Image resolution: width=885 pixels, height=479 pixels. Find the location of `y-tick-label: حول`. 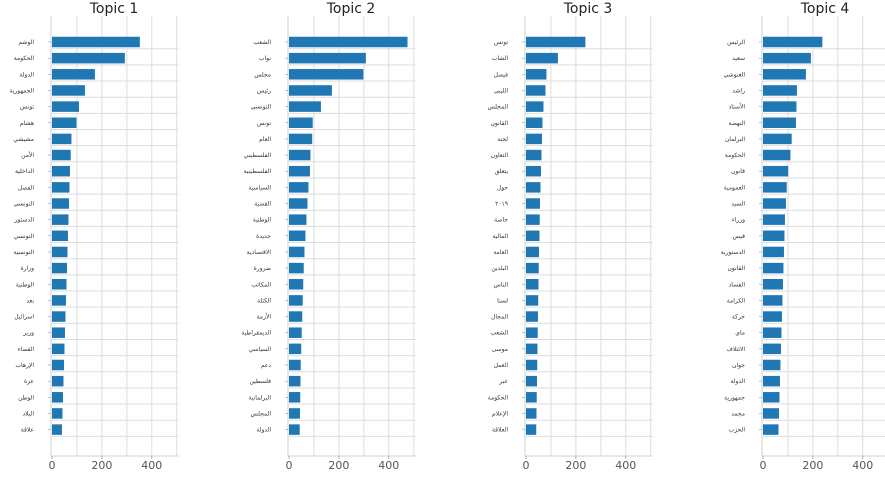

y-tick-label: حول is located at coordinates (502, 187).